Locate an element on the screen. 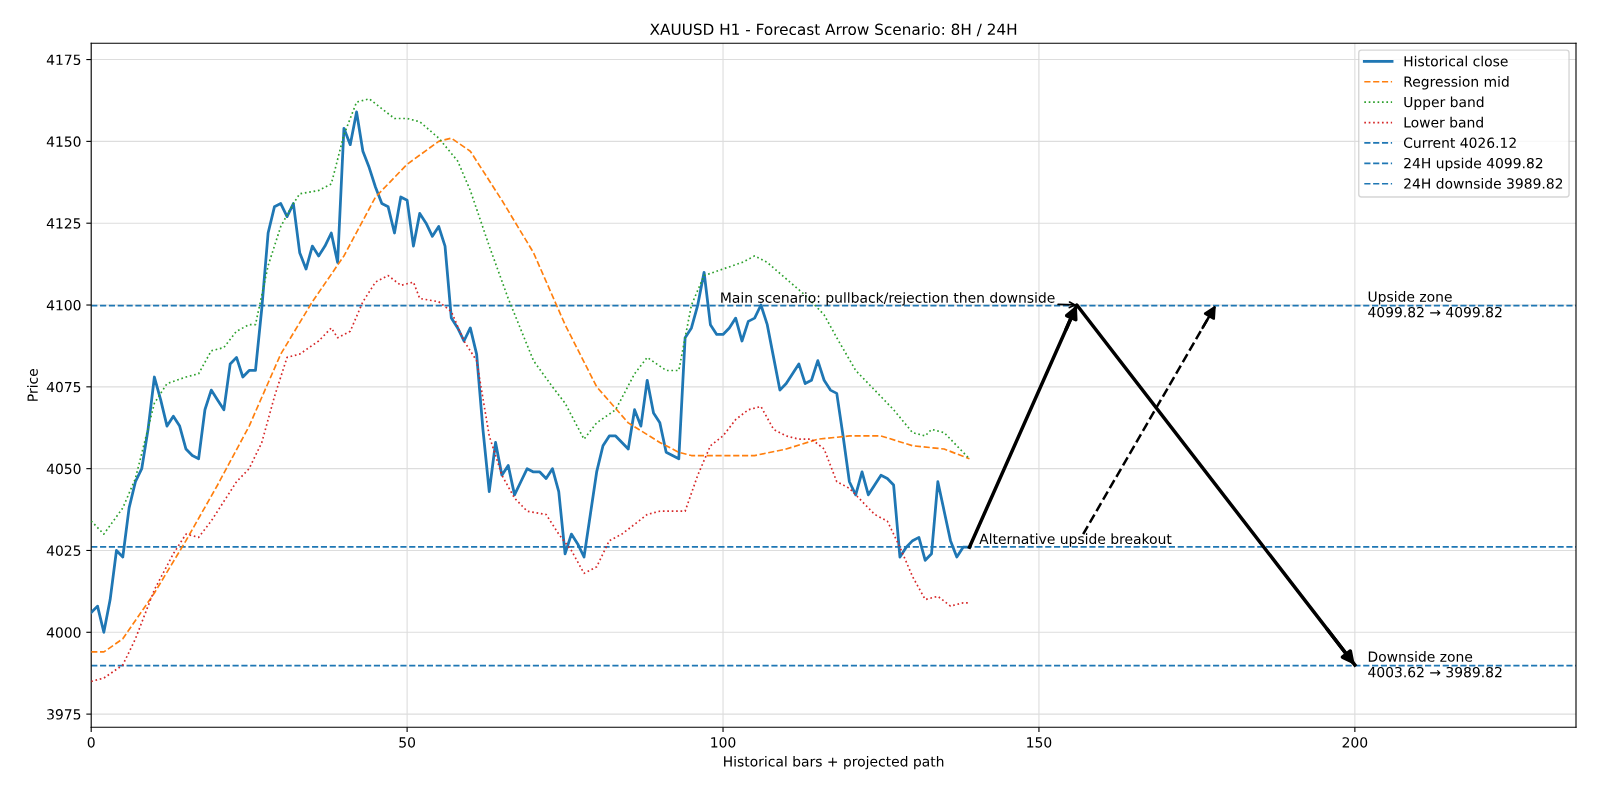  legend-label: Current 4026.12 is located at coordinates (1459, 142).